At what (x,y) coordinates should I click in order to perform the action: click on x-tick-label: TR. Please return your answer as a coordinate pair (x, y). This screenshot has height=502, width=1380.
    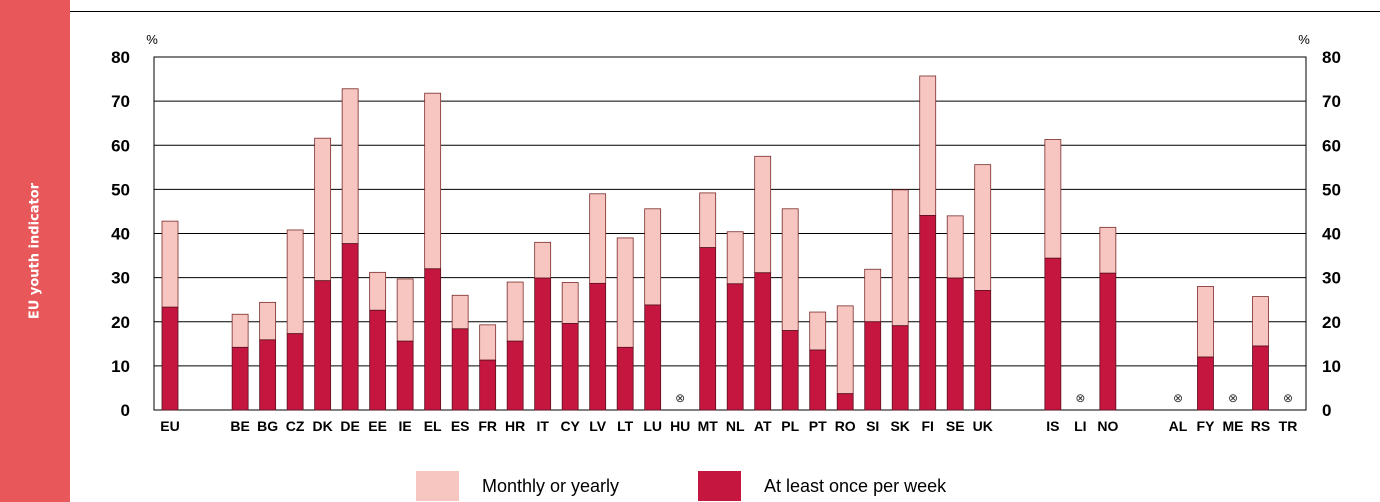
    Looking at the image, I should click on (1288, 426).